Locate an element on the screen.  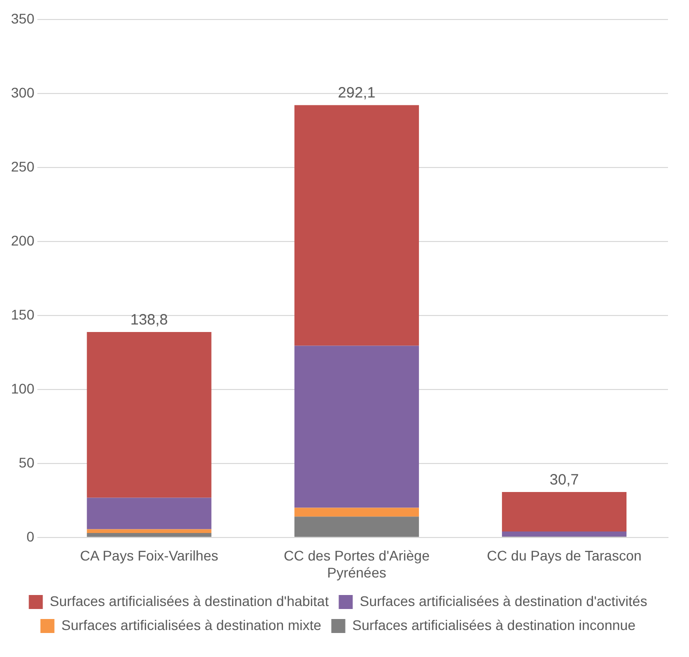
x-tick-label: CC du Pays de Tarascon is located at coordinates (564, 556).